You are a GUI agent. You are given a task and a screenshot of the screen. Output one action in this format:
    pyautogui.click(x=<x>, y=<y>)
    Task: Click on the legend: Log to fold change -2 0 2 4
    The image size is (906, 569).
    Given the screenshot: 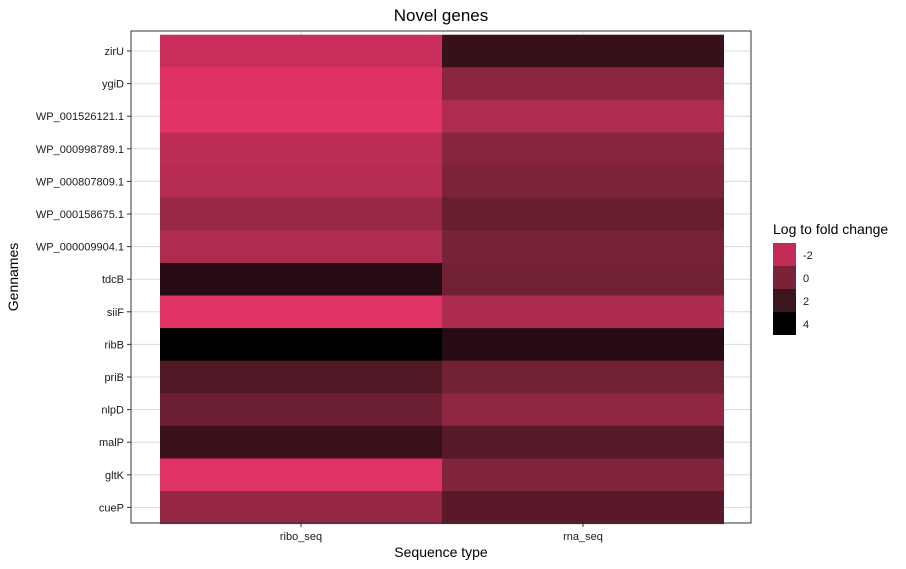 What is the action you would take?
    pyautogui.click(x=830, y=278)
    